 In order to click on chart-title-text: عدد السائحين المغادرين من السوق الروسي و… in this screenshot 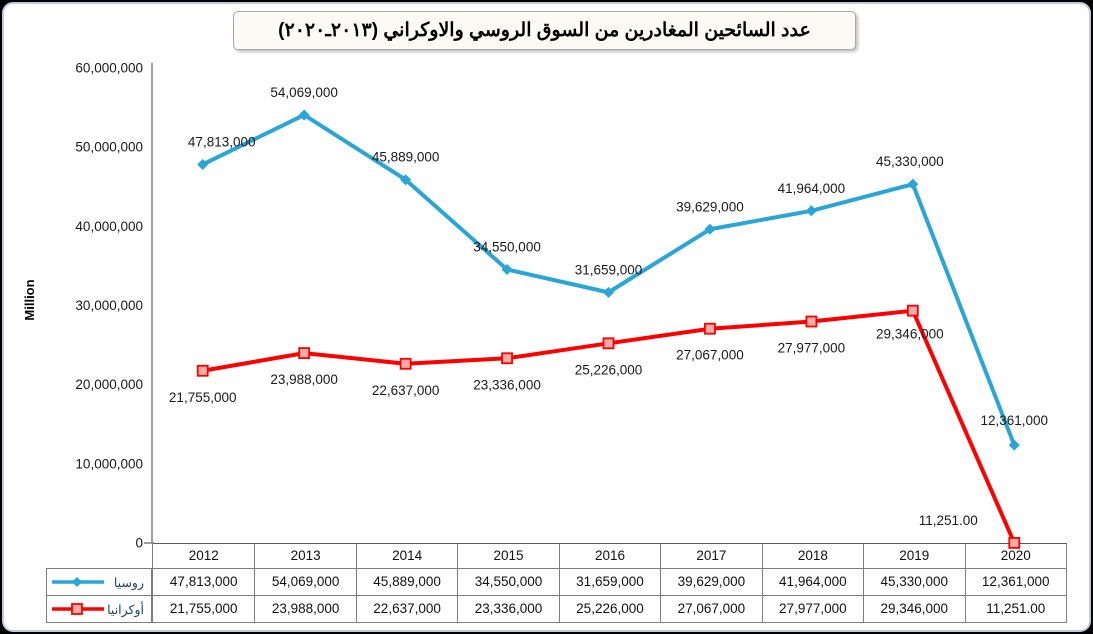, I will do `click(544, 30)`.